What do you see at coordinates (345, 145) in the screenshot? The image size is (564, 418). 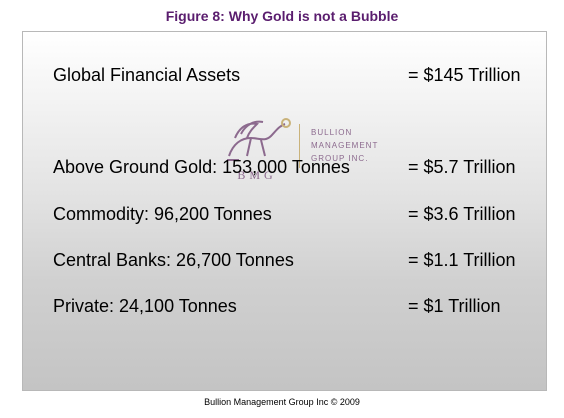 I see `logo-name-line: MANAGEMENT` at bounding box center [345, 145].